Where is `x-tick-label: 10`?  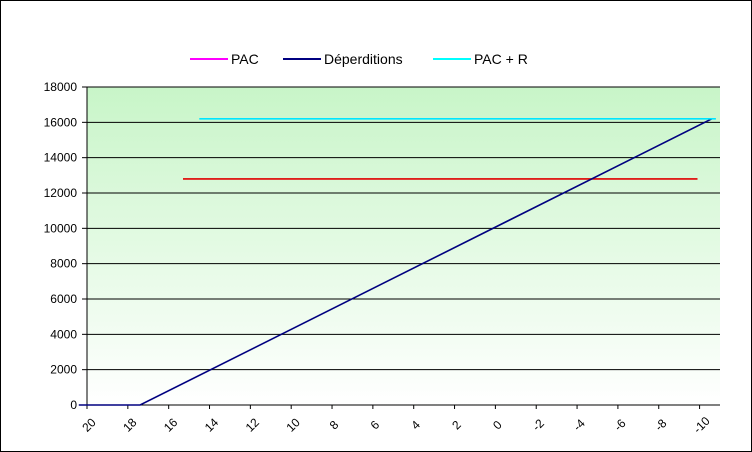
x-tick-label: 10 is located at coordinates (294, 425).